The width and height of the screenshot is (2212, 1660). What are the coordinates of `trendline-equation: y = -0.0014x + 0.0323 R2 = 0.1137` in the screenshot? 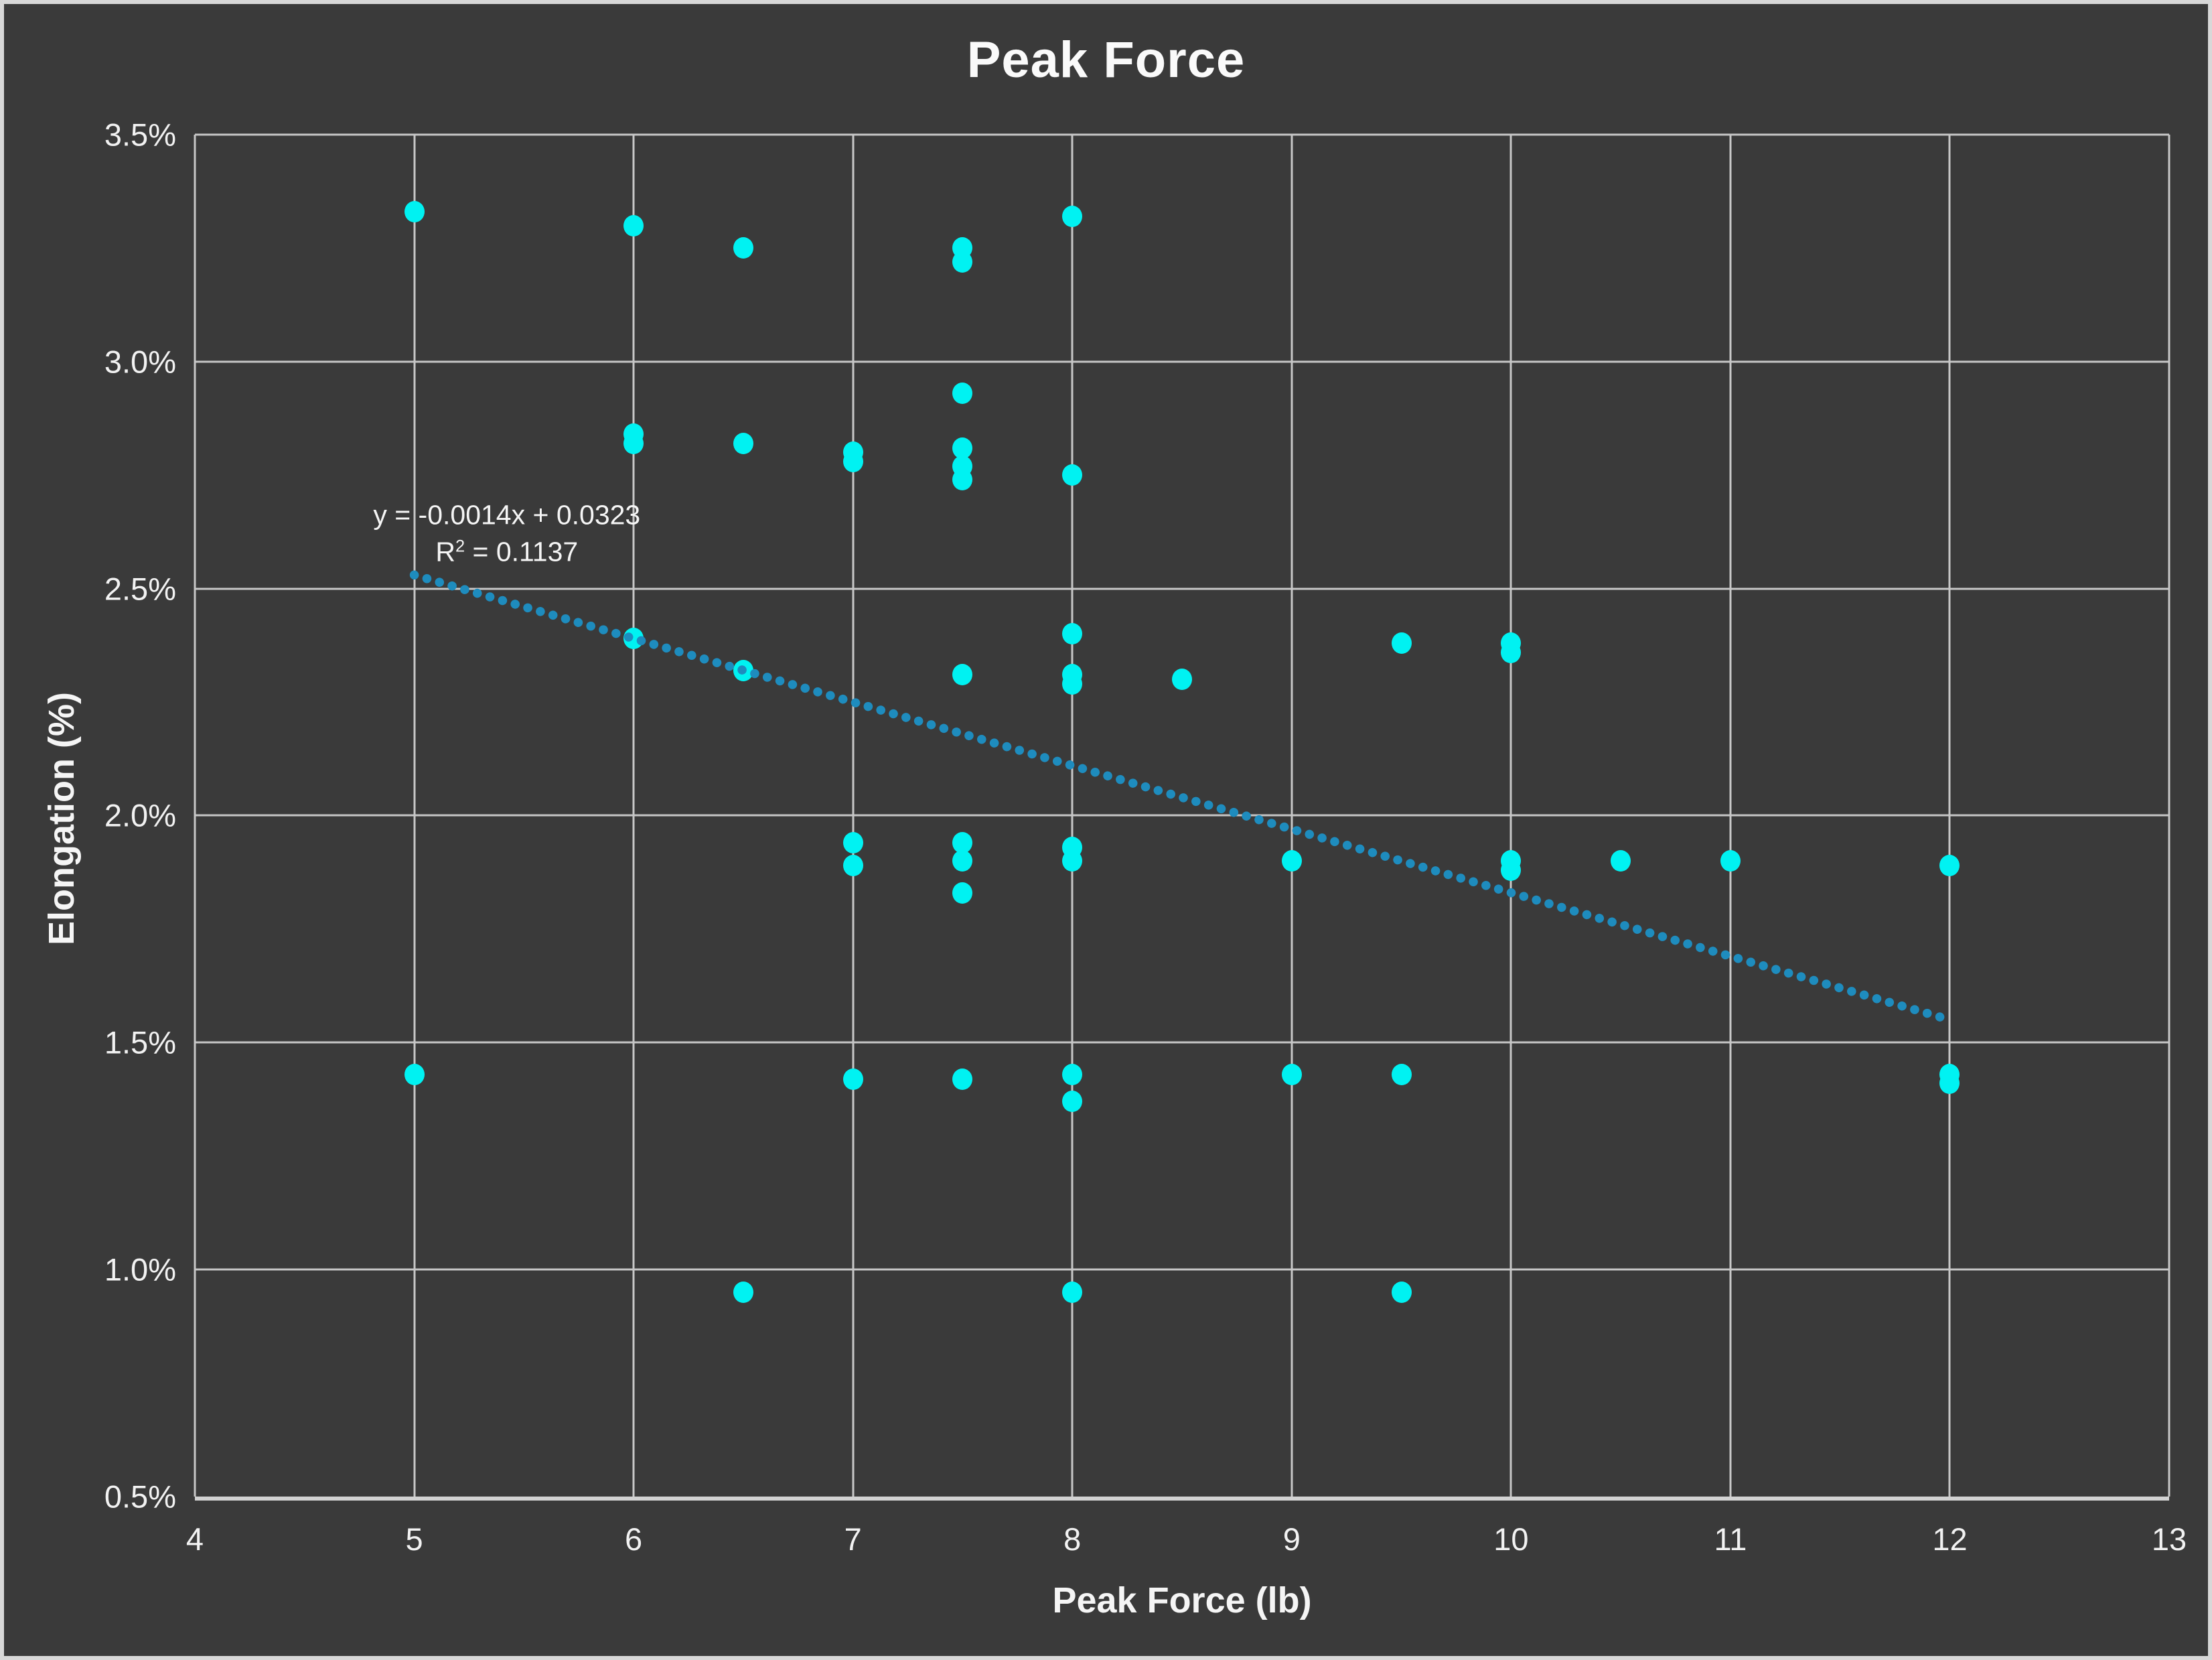 It's located at (506, 533).